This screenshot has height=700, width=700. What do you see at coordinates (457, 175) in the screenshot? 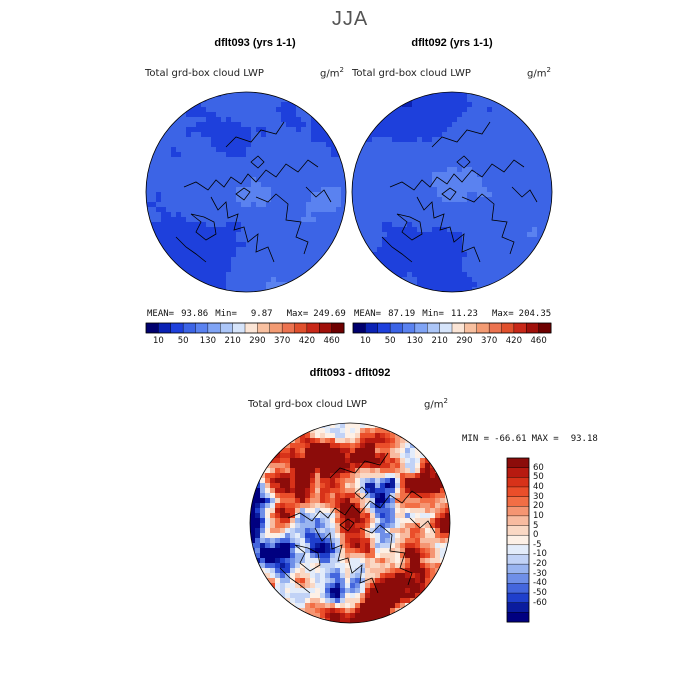
I see `coastline-segment` at bounding box center [457, 175].